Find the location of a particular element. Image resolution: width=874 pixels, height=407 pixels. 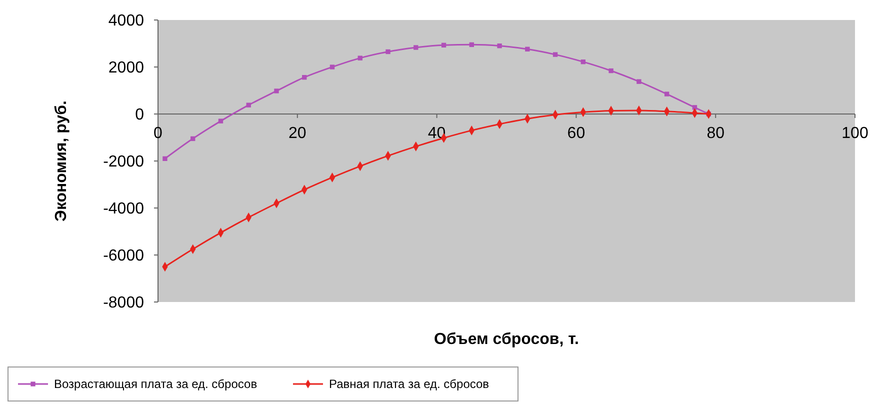

x-tick-label: 0 is located at coordinates (158, 133).